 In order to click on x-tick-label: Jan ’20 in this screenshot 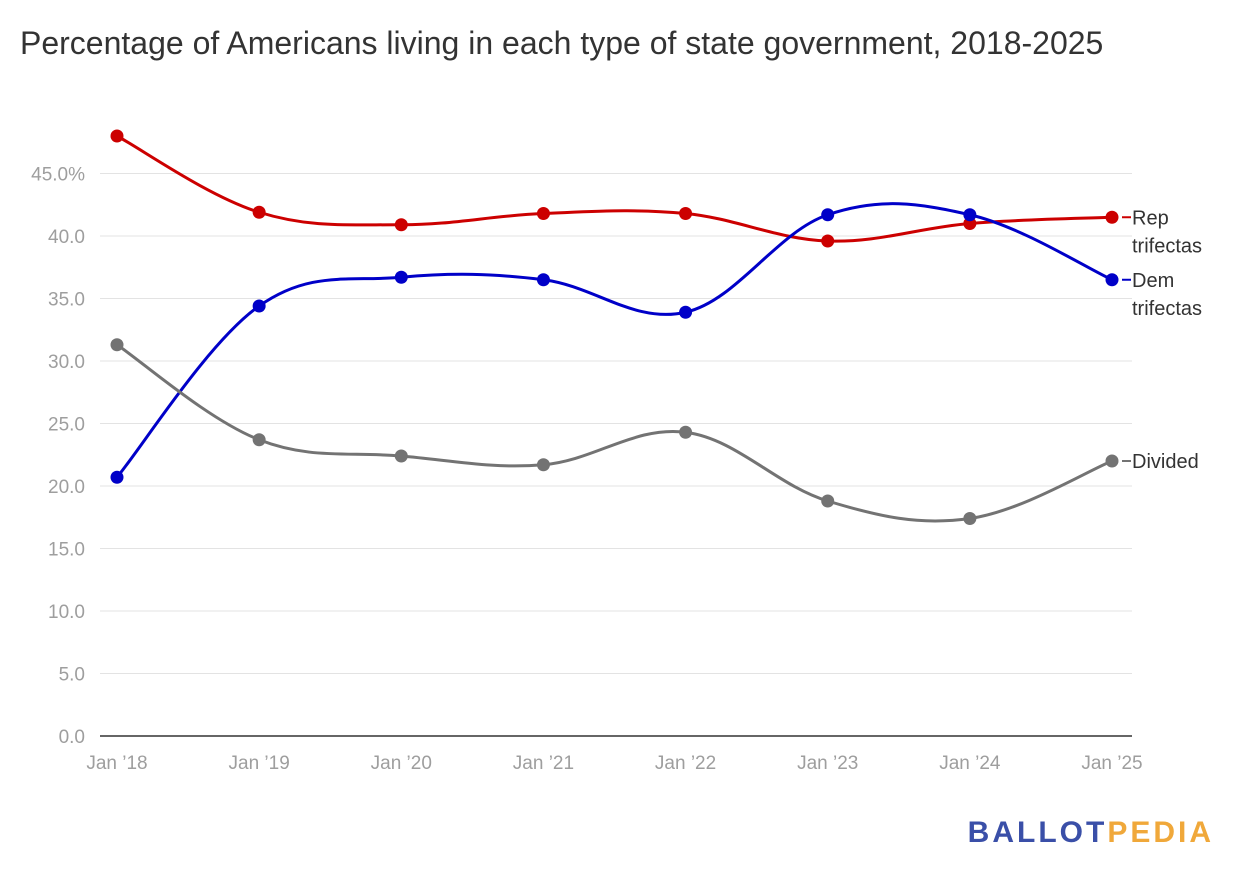, I will do `click(401, 763)`.